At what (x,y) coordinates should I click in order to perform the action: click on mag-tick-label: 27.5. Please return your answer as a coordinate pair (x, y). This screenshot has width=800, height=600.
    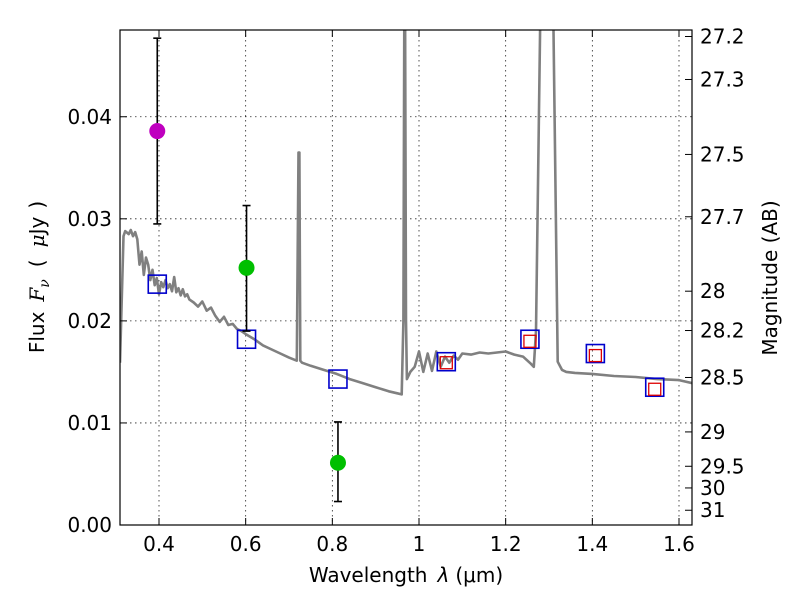
    Looking at the image, I should click on (722, 154).